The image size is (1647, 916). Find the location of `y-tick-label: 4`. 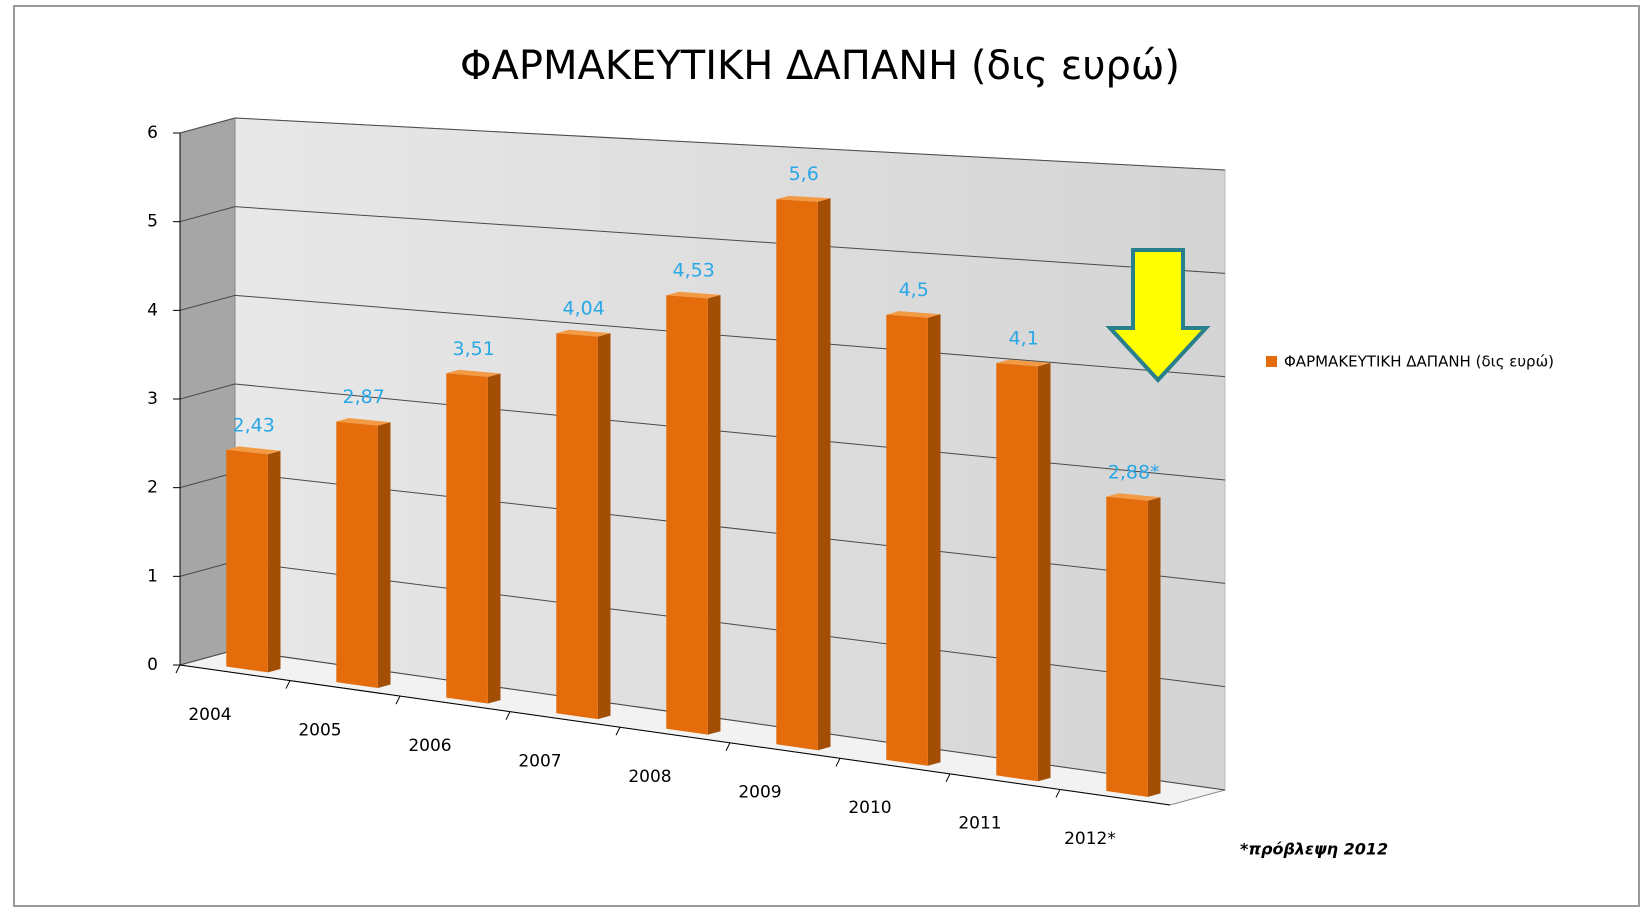

y-tick-label: 4 is located at coordinates (152, 310).